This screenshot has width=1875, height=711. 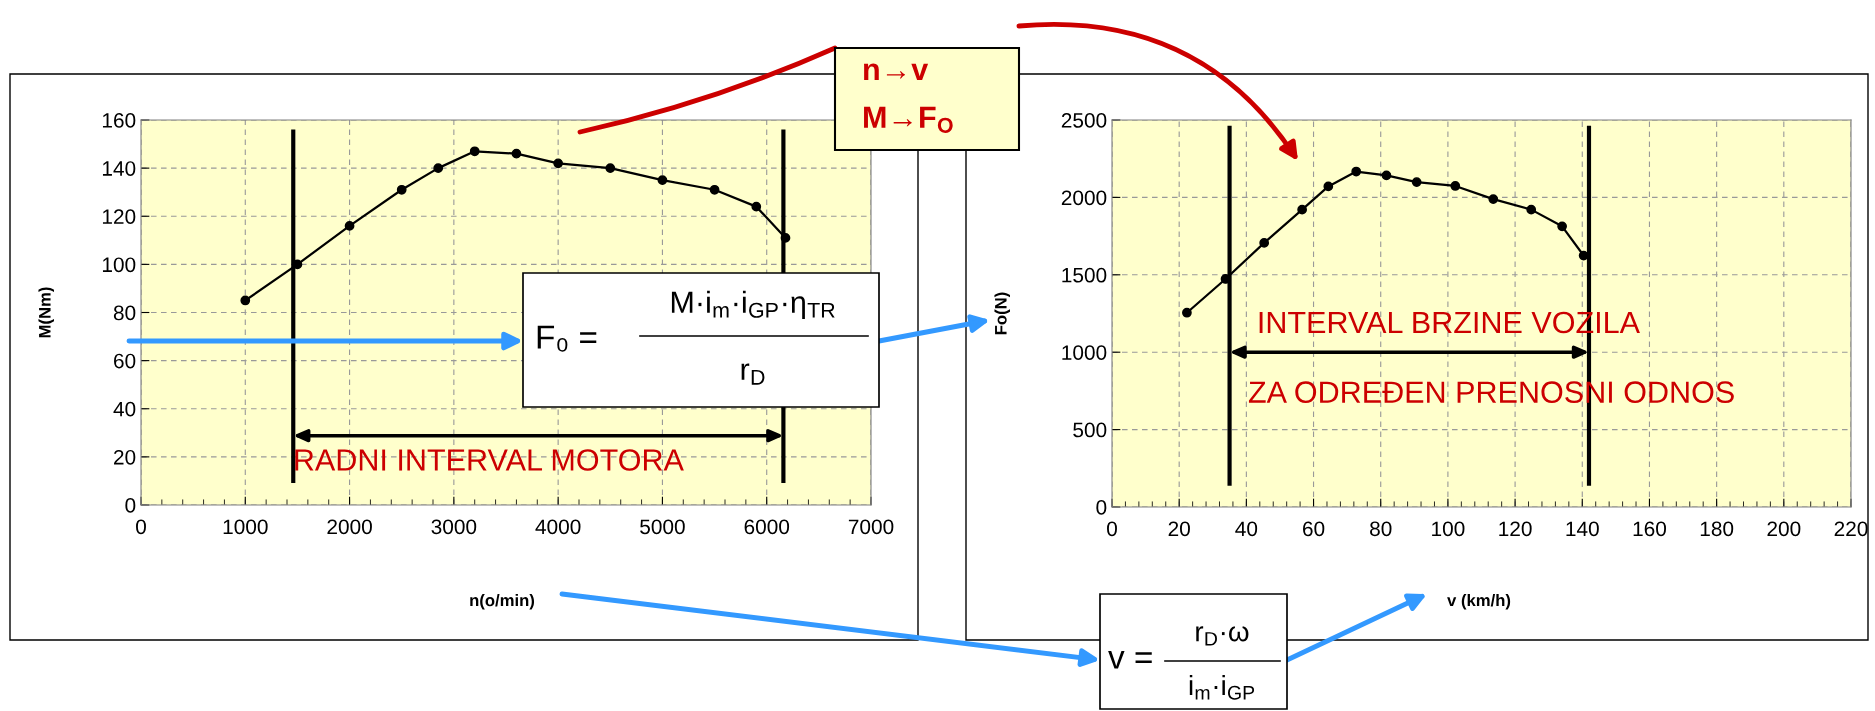 I want to click on y-tick-label: 500, so click(x=1090, y=430).